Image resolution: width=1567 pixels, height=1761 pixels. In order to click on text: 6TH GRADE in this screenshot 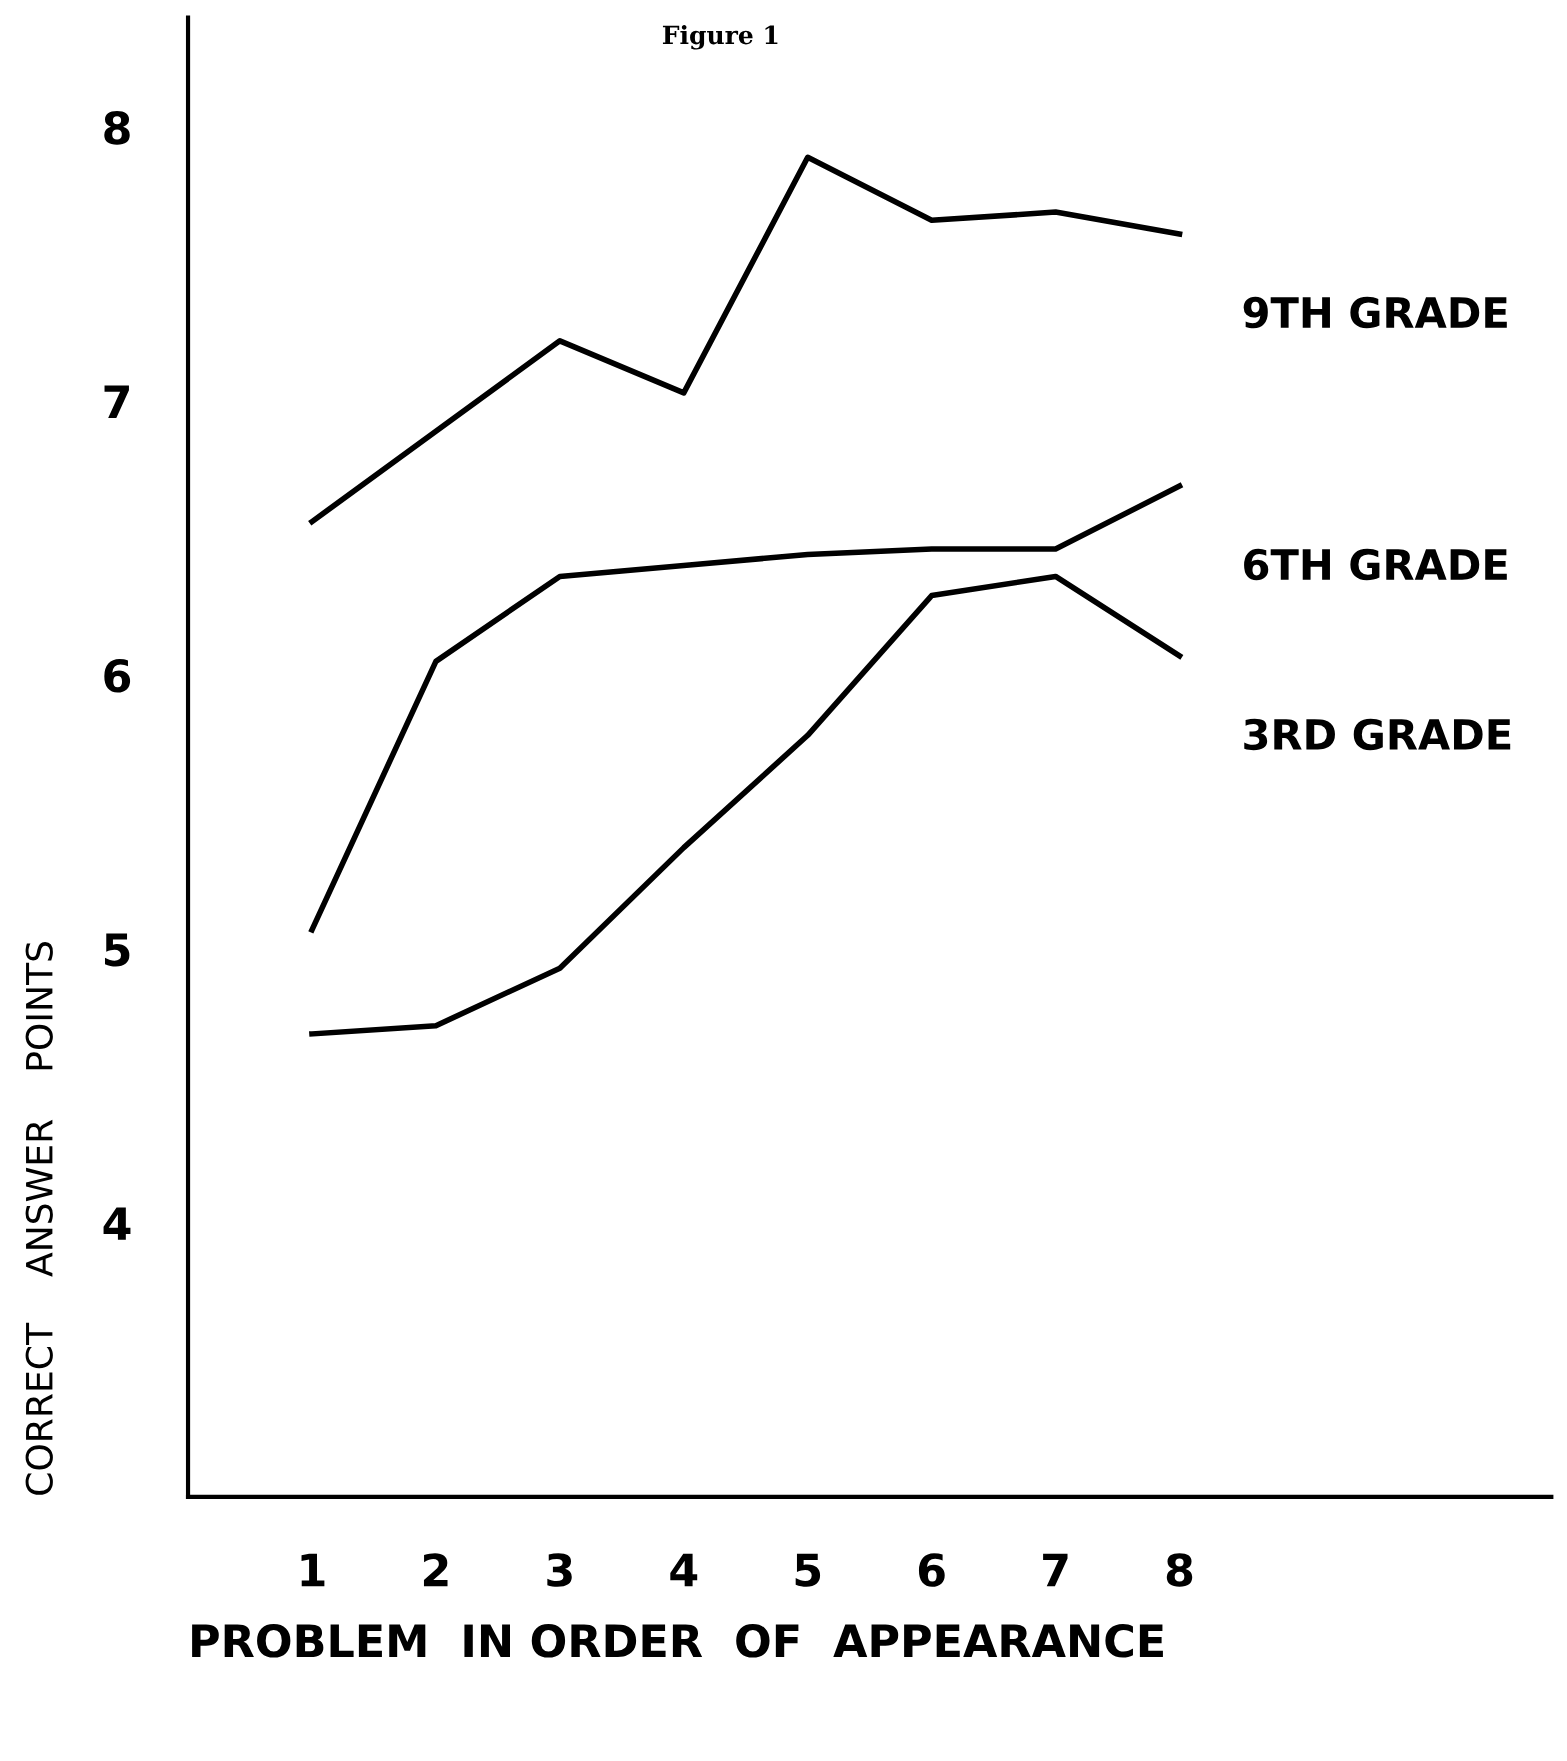, I will do `click(1375, 564)`.